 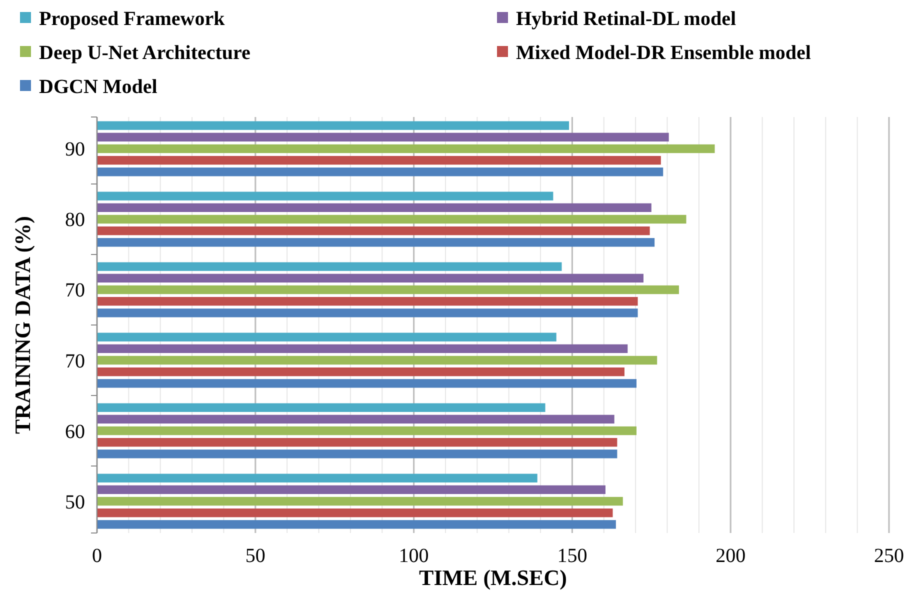 I want to click on x-tick-label: 200, so click(x=731, y=556).